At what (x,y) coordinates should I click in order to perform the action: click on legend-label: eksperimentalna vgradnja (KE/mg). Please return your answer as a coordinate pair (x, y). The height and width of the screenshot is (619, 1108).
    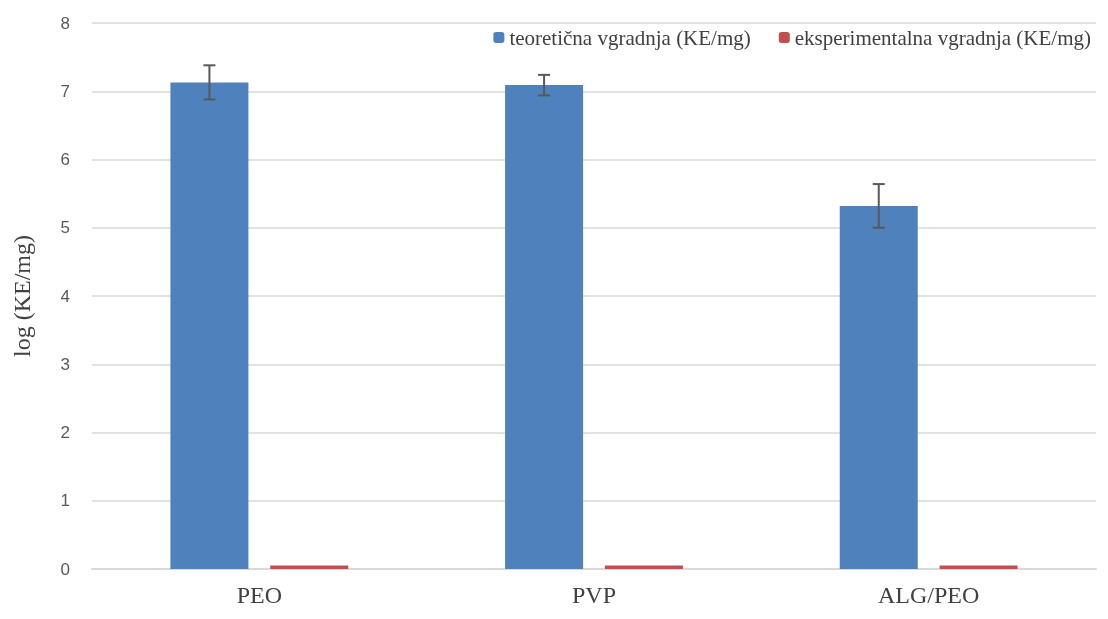
    Looking at the image, I should click on (943, 37).